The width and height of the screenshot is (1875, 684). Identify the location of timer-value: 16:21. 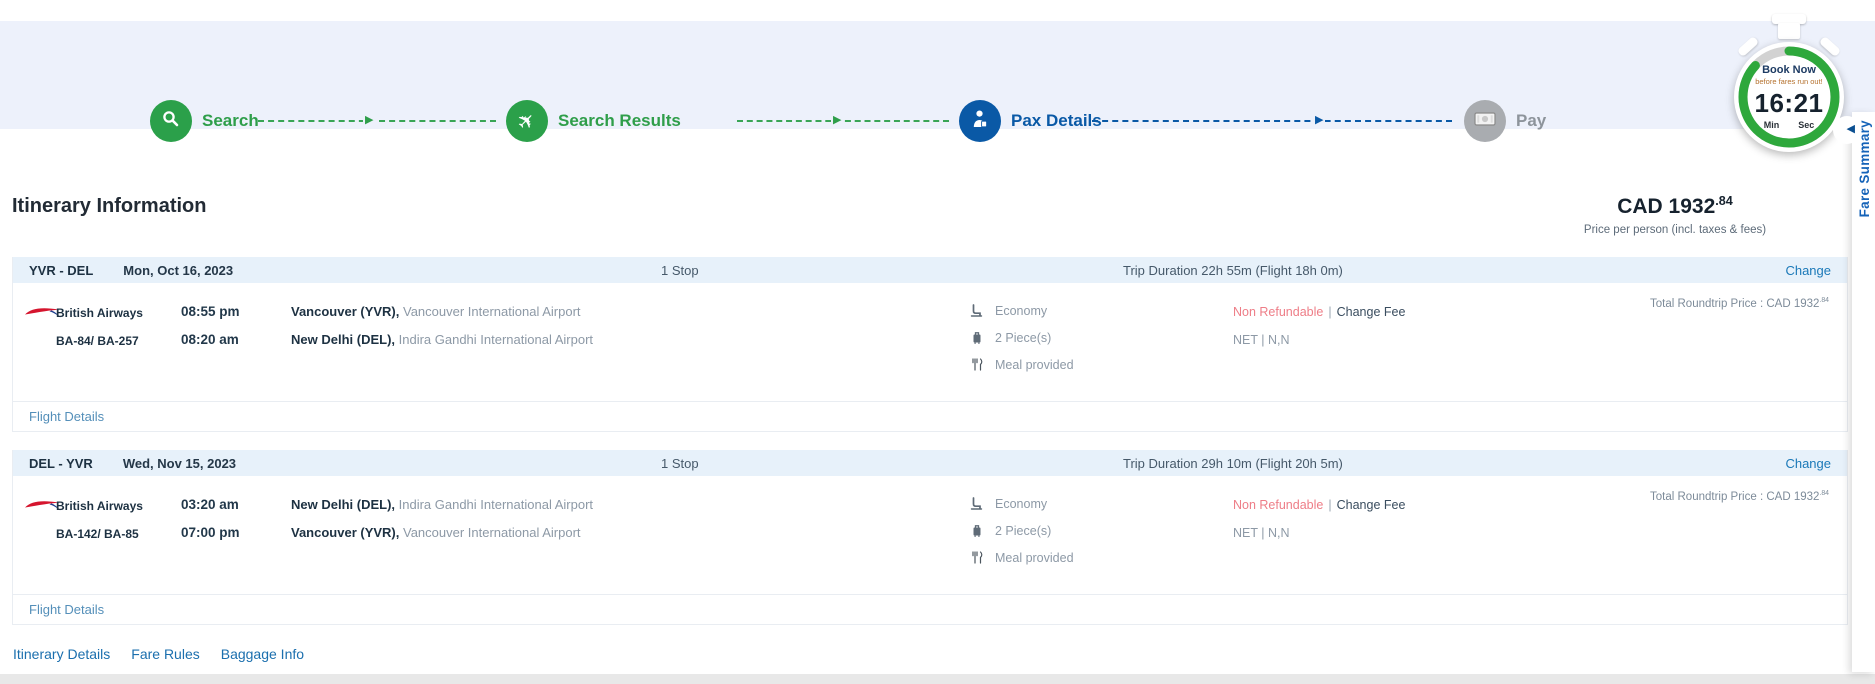
(1789, 103).